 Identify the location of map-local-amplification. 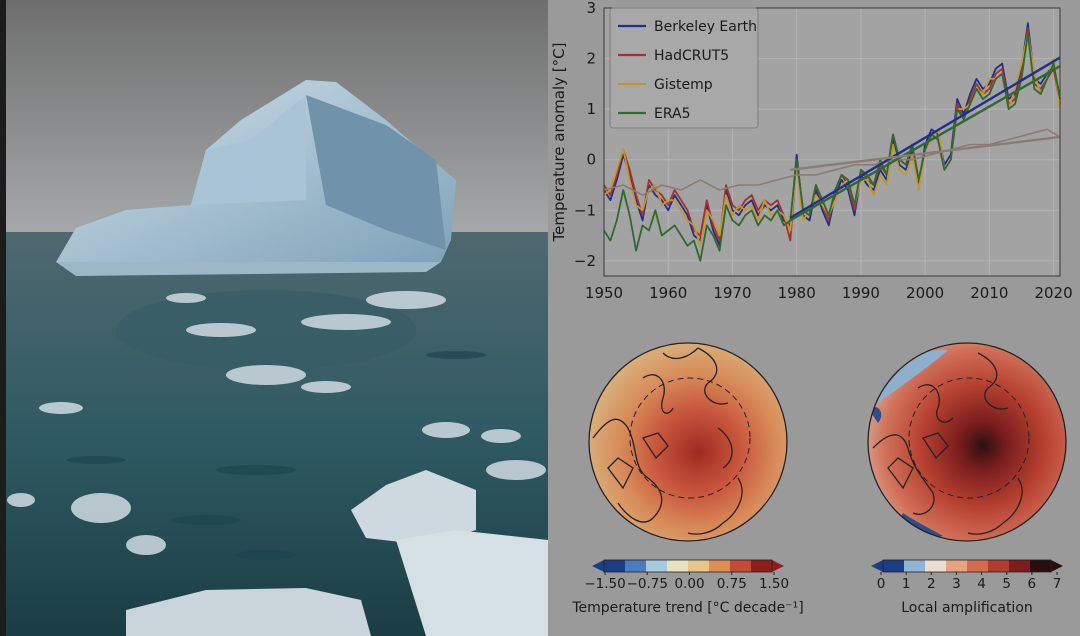
(967, 442).